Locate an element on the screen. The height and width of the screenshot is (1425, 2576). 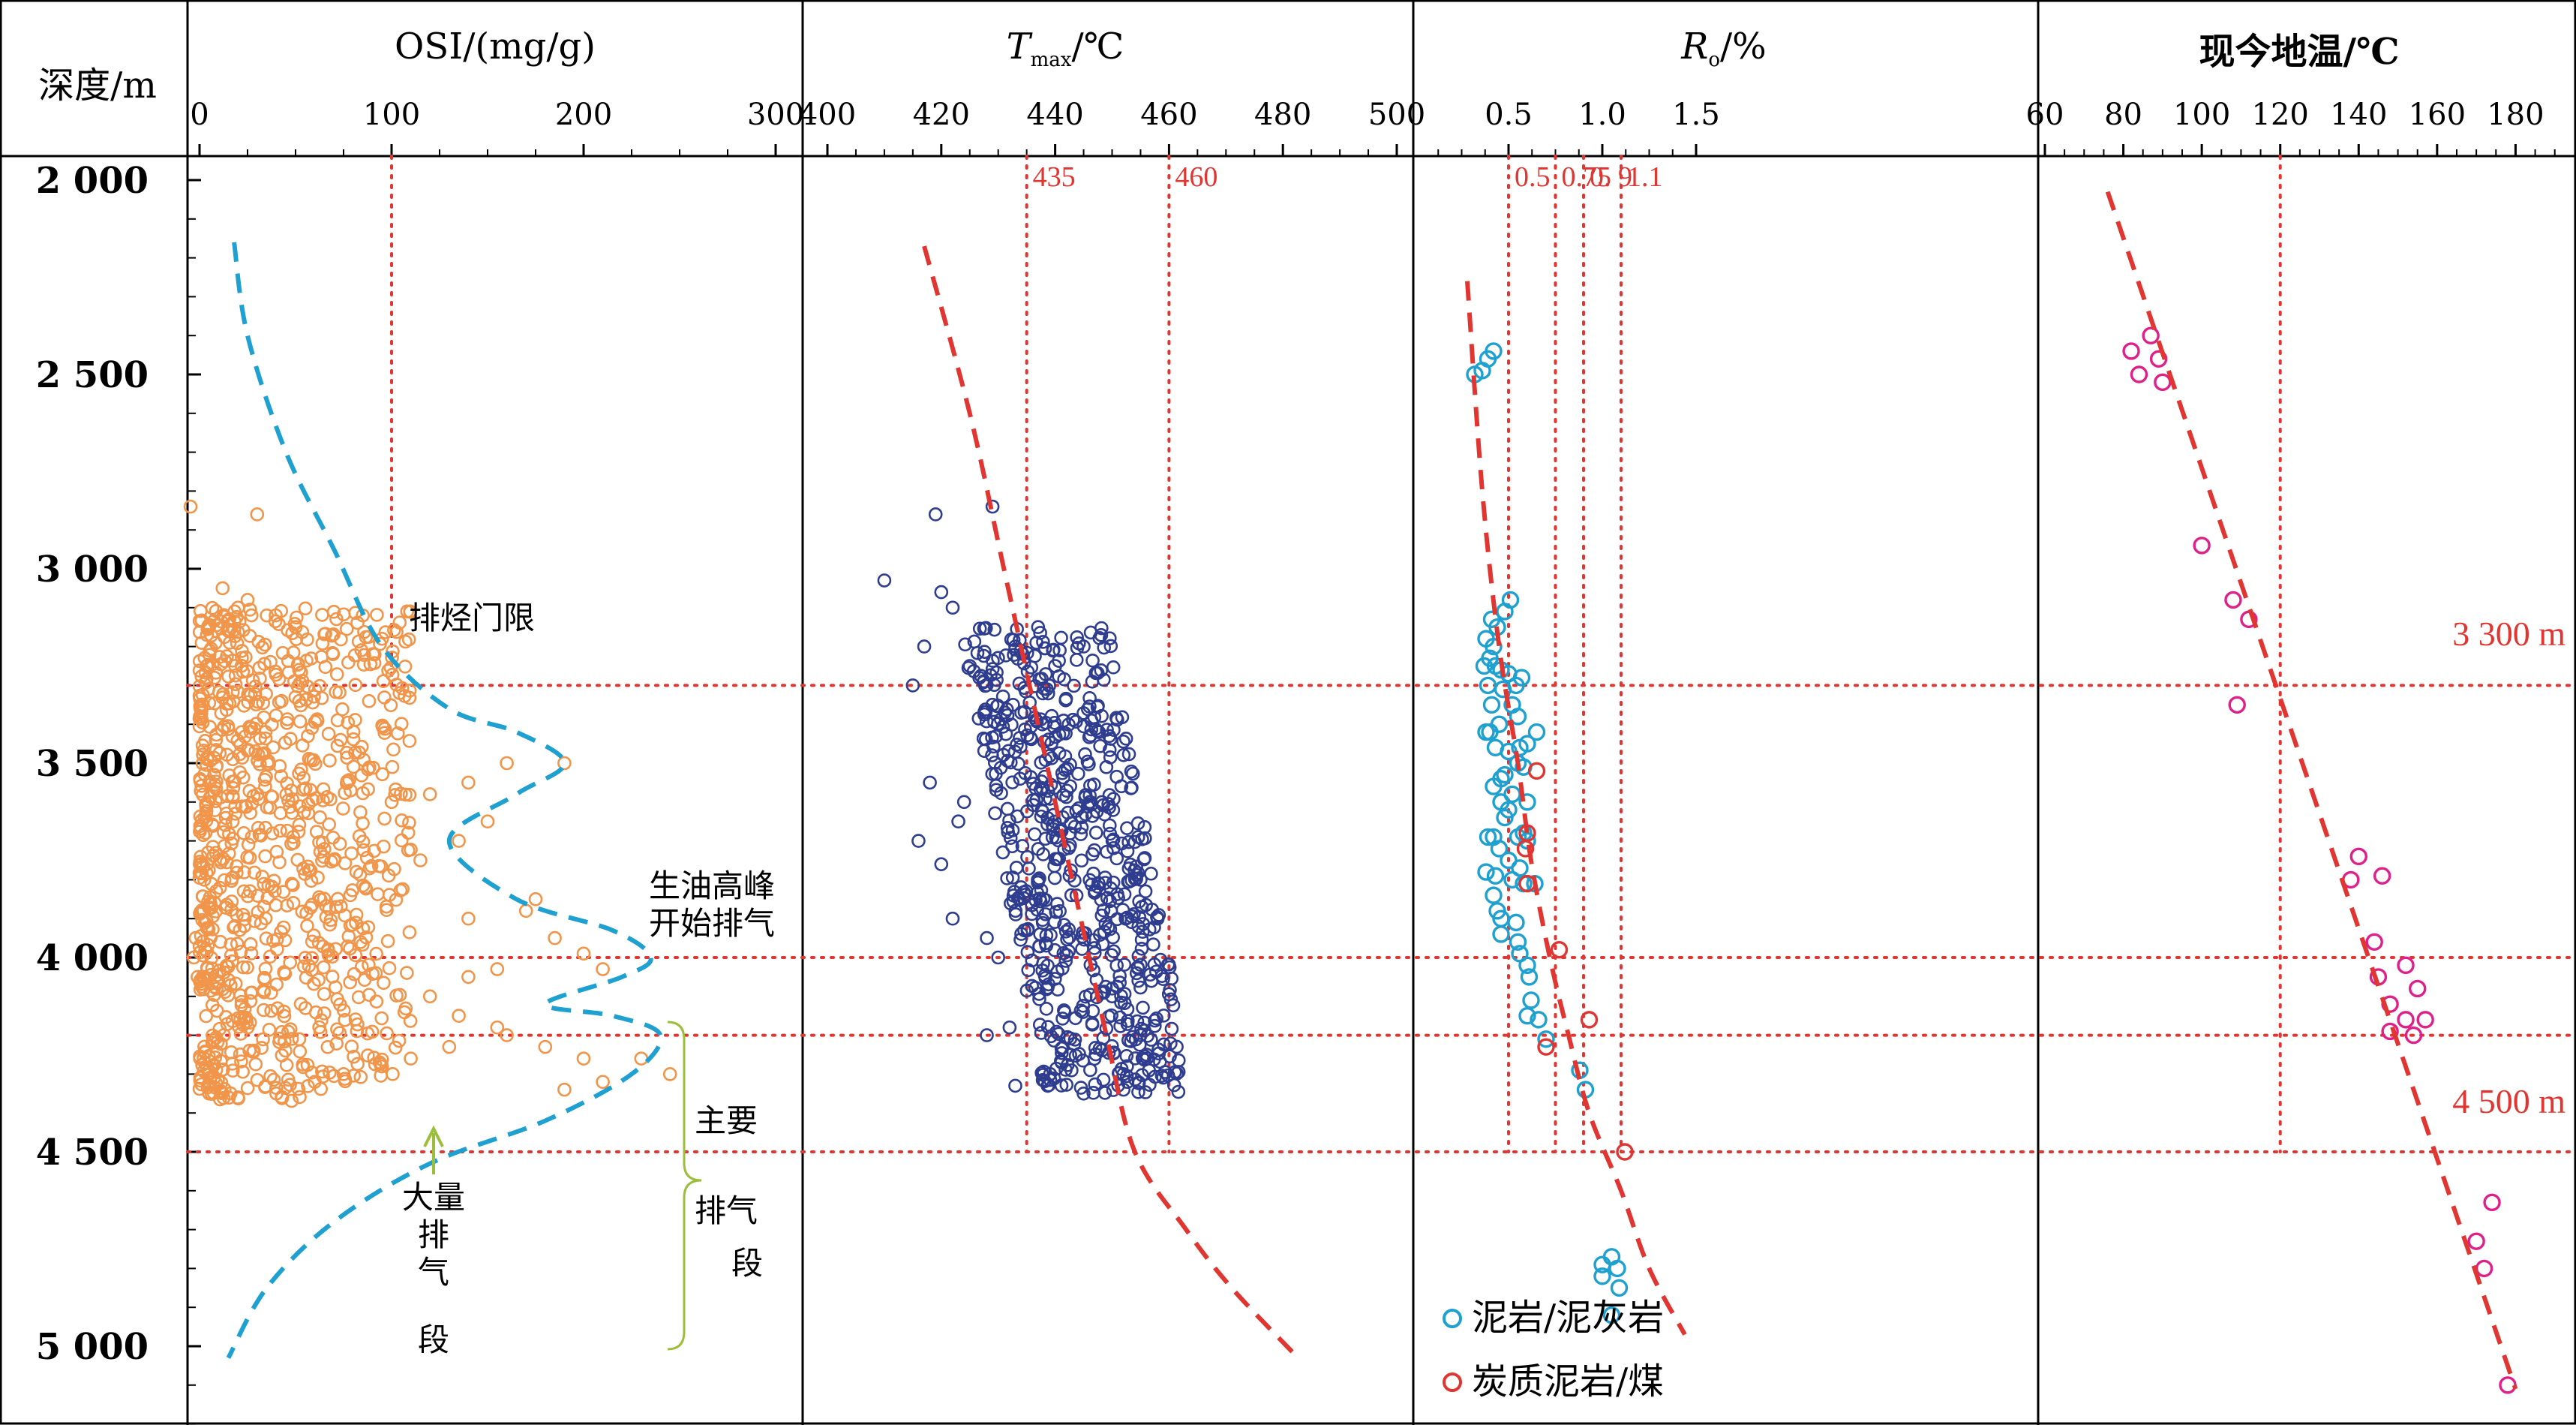
tmax-title-unit: /℃ is located at coordinates (1097, 47).